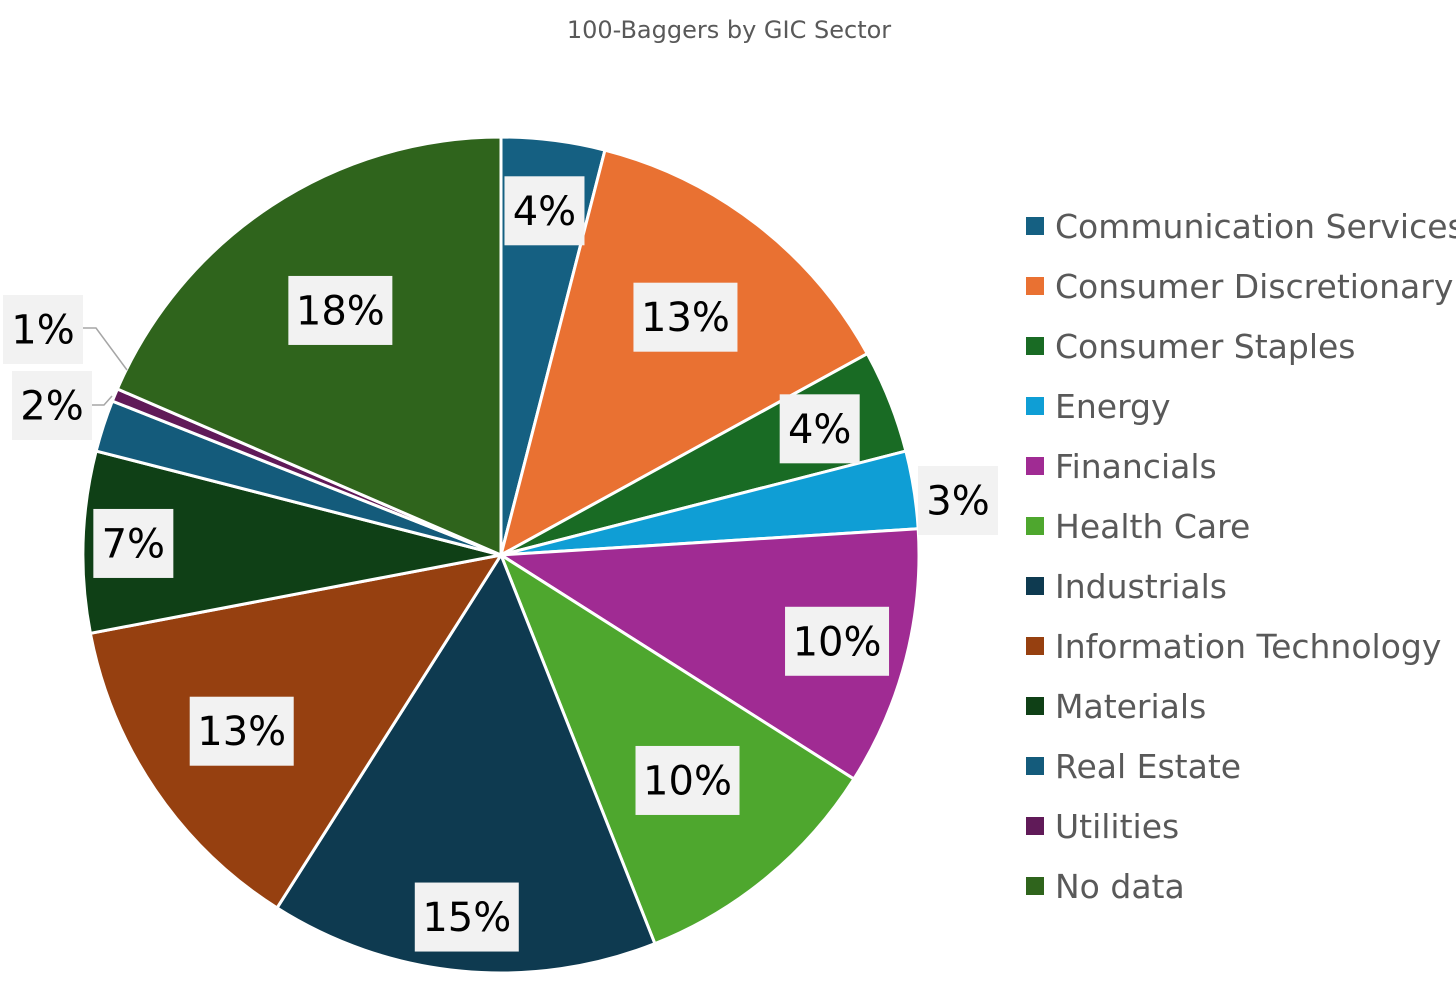 The height and width of the screenshot is (988, 1456). I want to click on data-label-box-no-data, so click(340, 310).